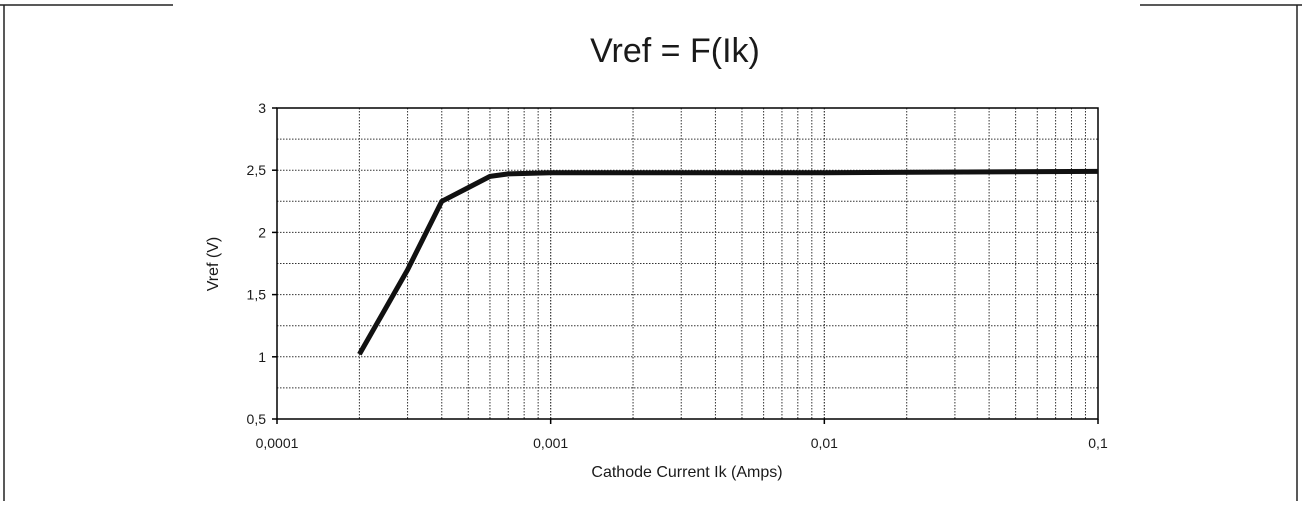  What do you see at coordinates (257, 170) in the screenshot?
I see `y-tick-label: 2,5` at bounding box center [257, 170].